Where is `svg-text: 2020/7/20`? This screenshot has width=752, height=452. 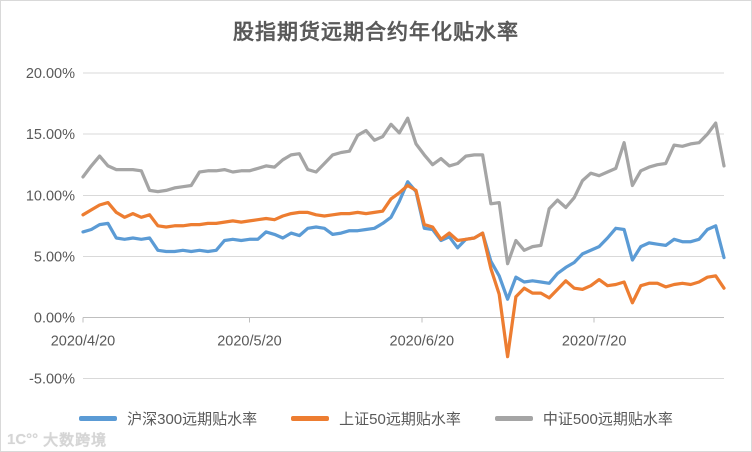
svg-text: 2020/7/20 is located at coordinates (594, 342).